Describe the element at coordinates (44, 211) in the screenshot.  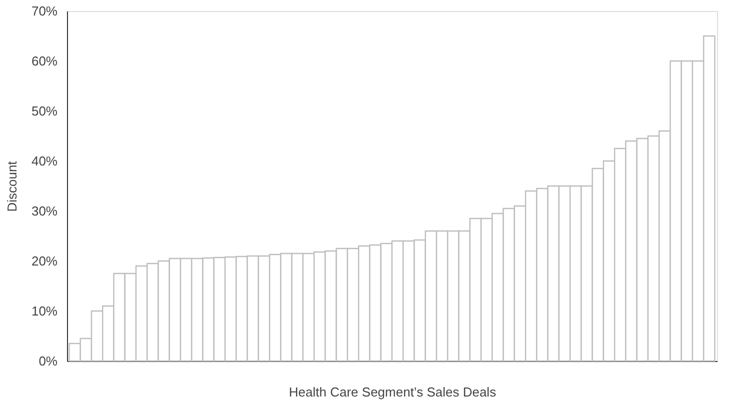
I see `y-tick-label: 30%` at that location.